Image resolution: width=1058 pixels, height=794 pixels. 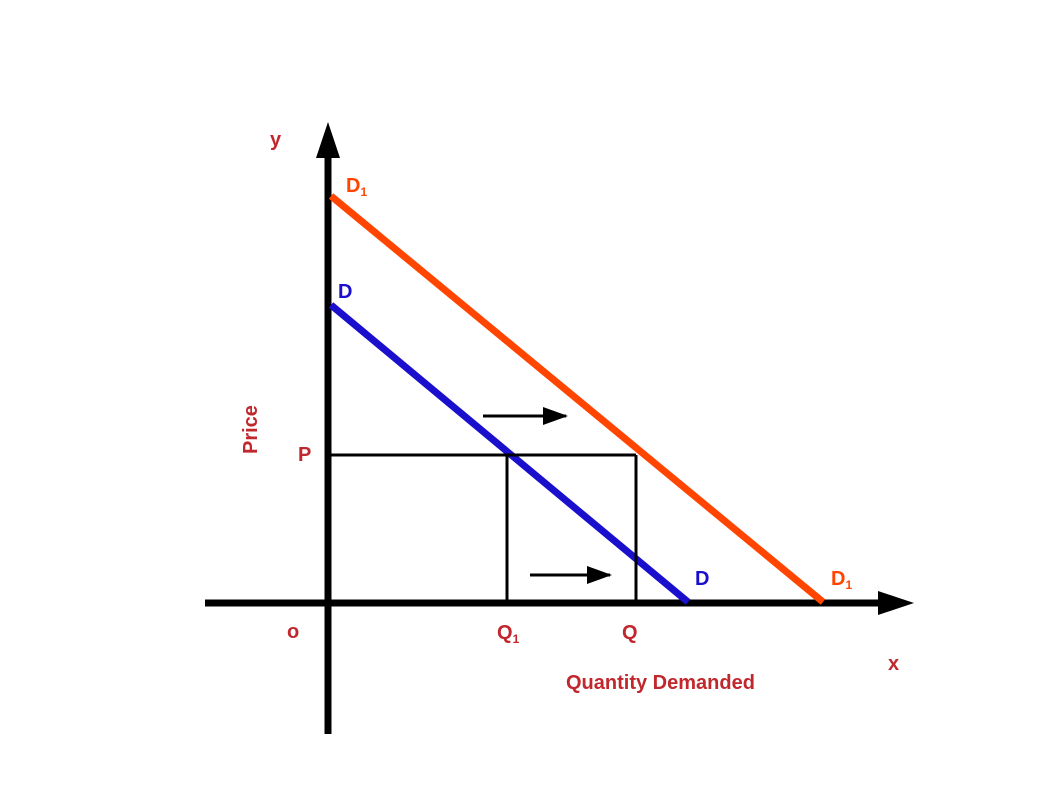 What do you see at coordinates (251, 429) in the screenshot?
I see `price-axis-title: Price` at bounding box center [251, 429].